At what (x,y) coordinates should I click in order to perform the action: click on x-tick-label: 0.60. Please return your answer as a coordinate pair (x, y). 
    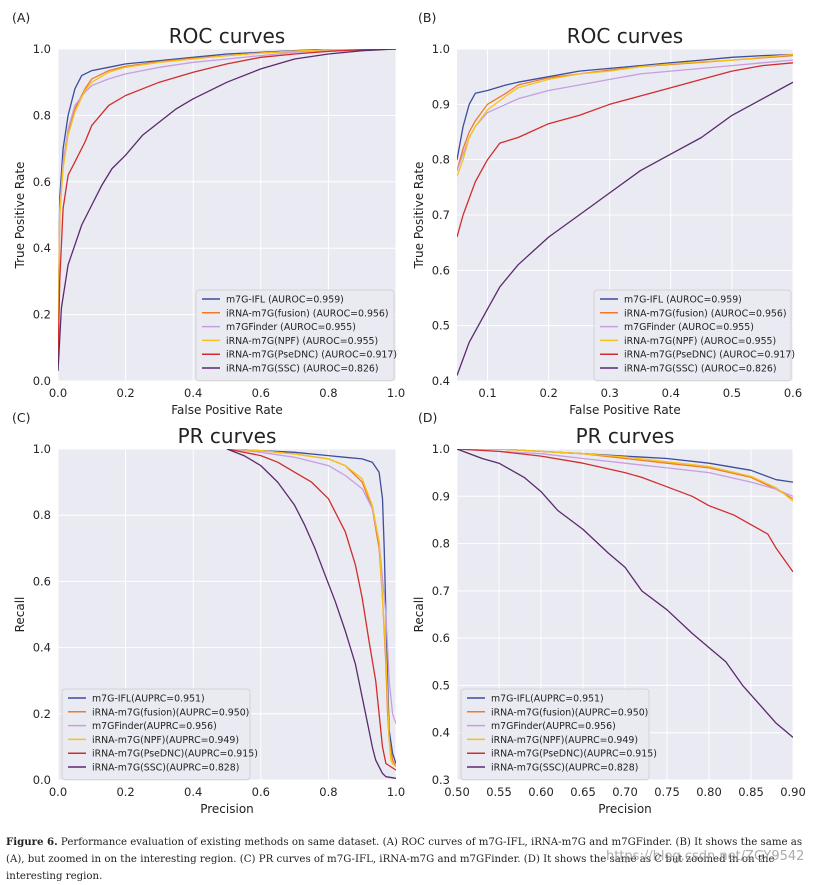
    Looking at the image, I should click on (541, 792).